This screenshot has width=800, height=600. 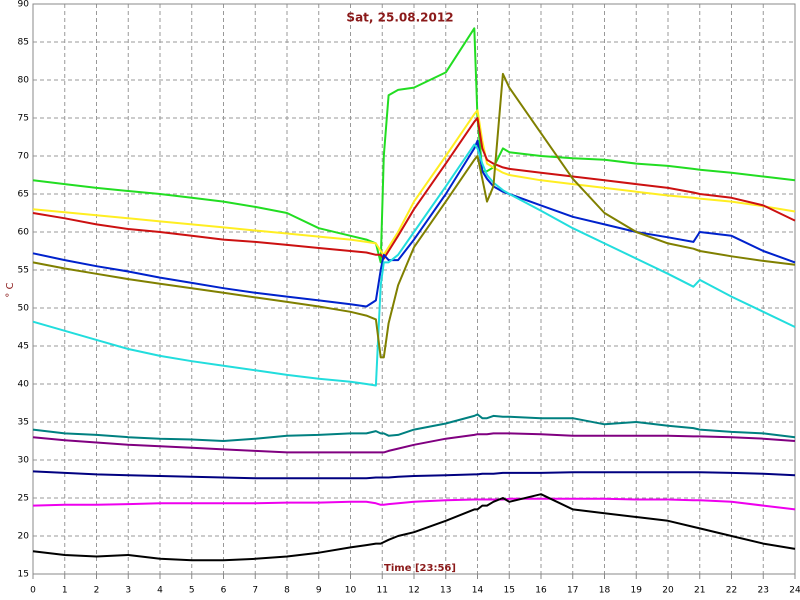 I want to click on y-tick-label: 45, so click(x=23, y=347).